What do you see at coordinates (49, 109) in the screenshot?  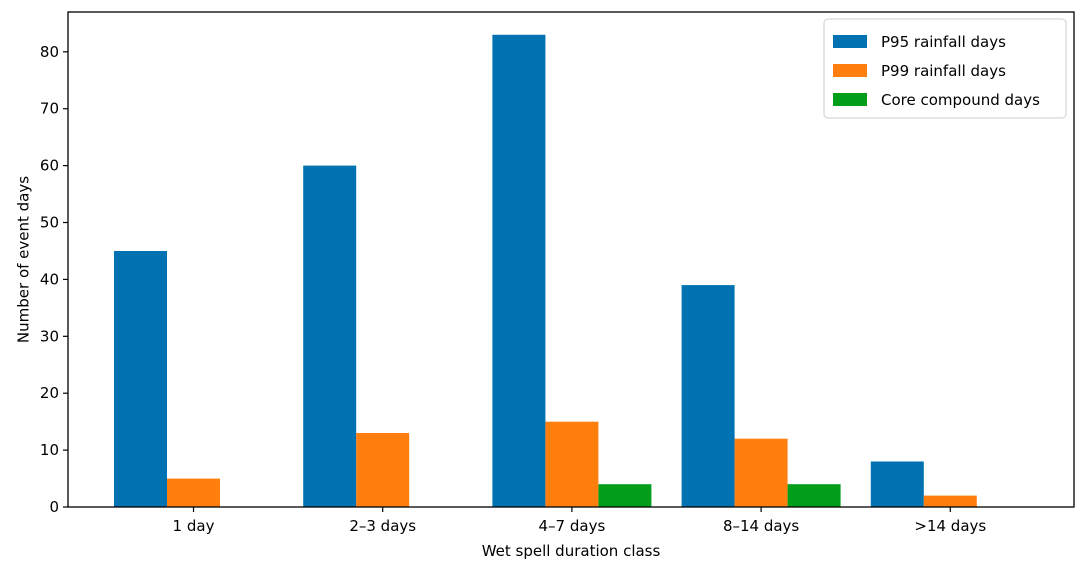 I see `y-tick-label: 70` at bounding box center [49, 109].